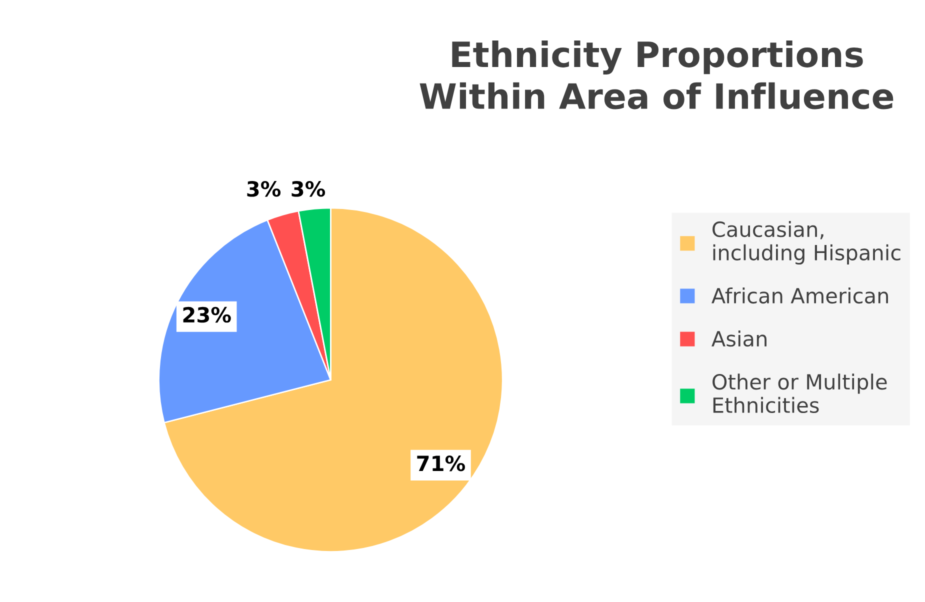 This screenshot has height=602, width=925. Describe the element at coordinates (806, 243) in the screenshot. I see `legend-label: Caucasian, including Hispanic` at that location.